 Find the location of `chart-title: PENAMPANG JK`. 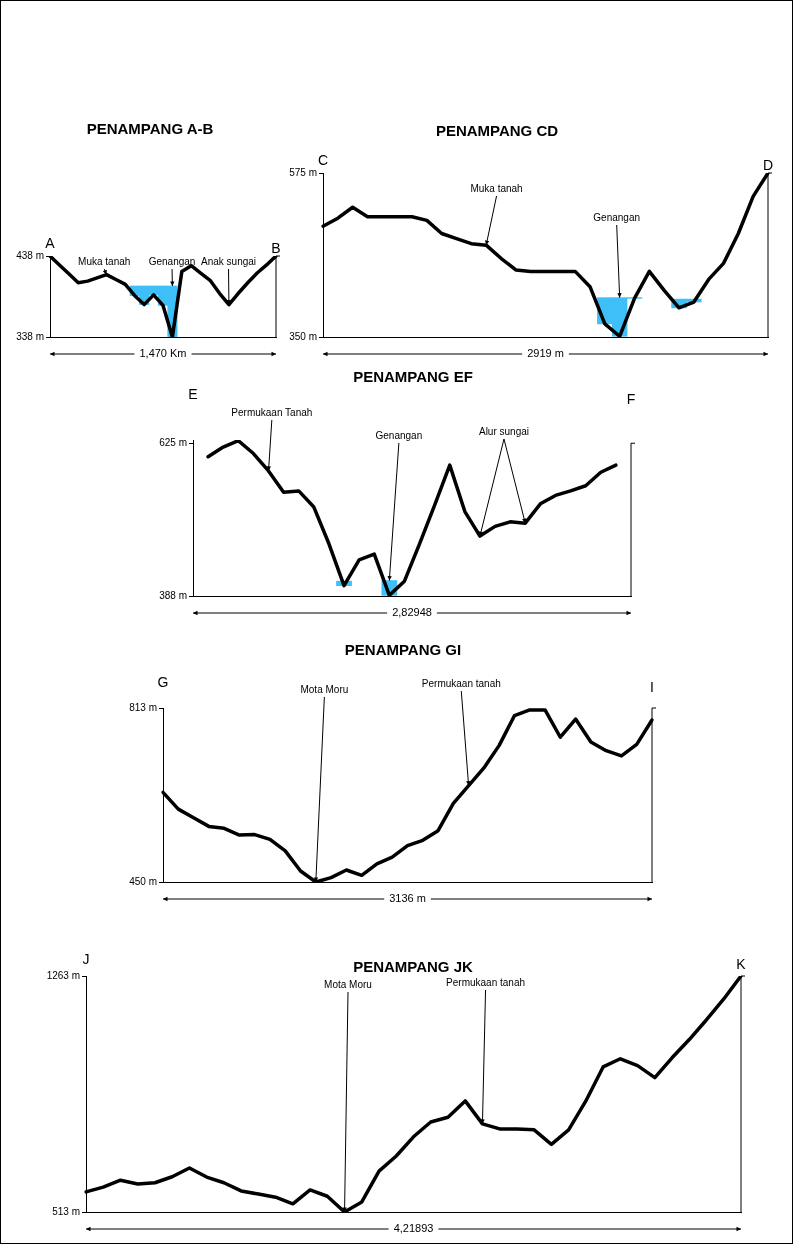

chart-title: PENAMPANG JK is located at coordinates (413, 966).